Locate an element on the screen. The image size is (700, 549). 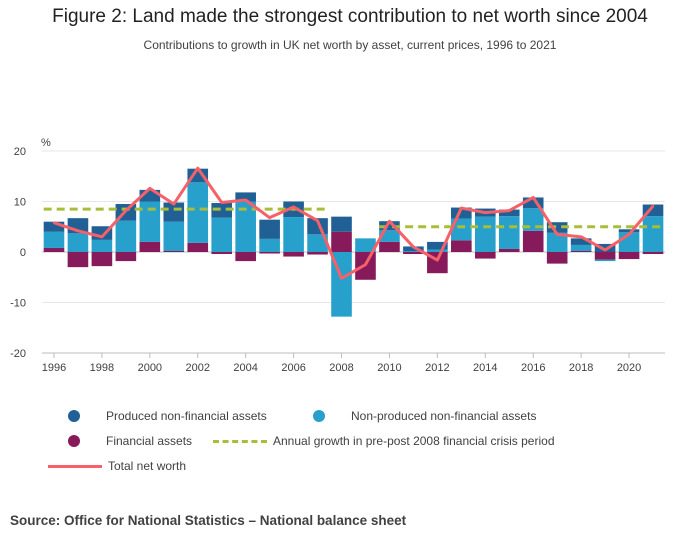
legend-label-non-produced: Non-produced non-financial assets is located at coordinates (444, 416).